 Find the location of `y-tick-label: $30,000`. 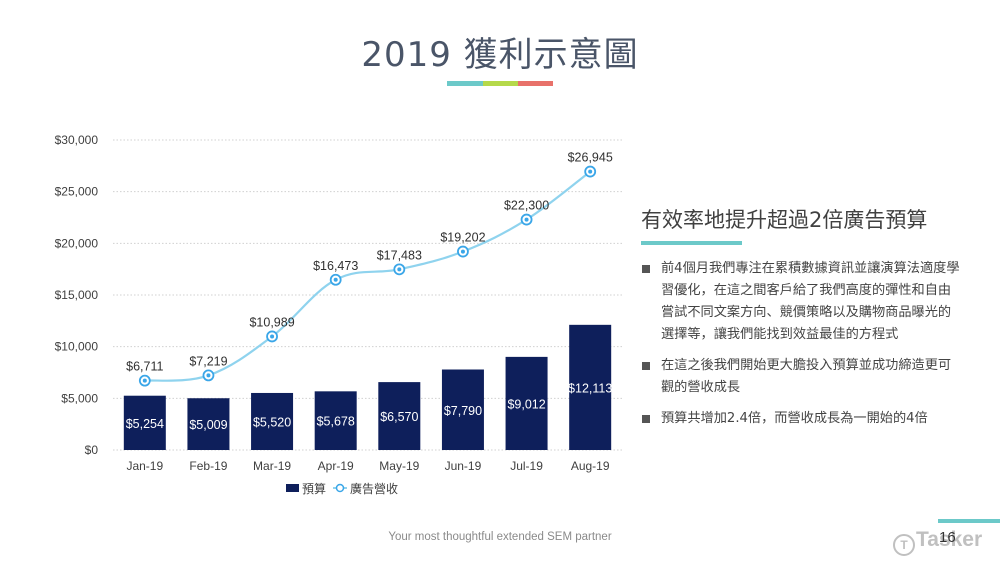

y-tick-label: $30,000 is located at coordinates (77, 140).